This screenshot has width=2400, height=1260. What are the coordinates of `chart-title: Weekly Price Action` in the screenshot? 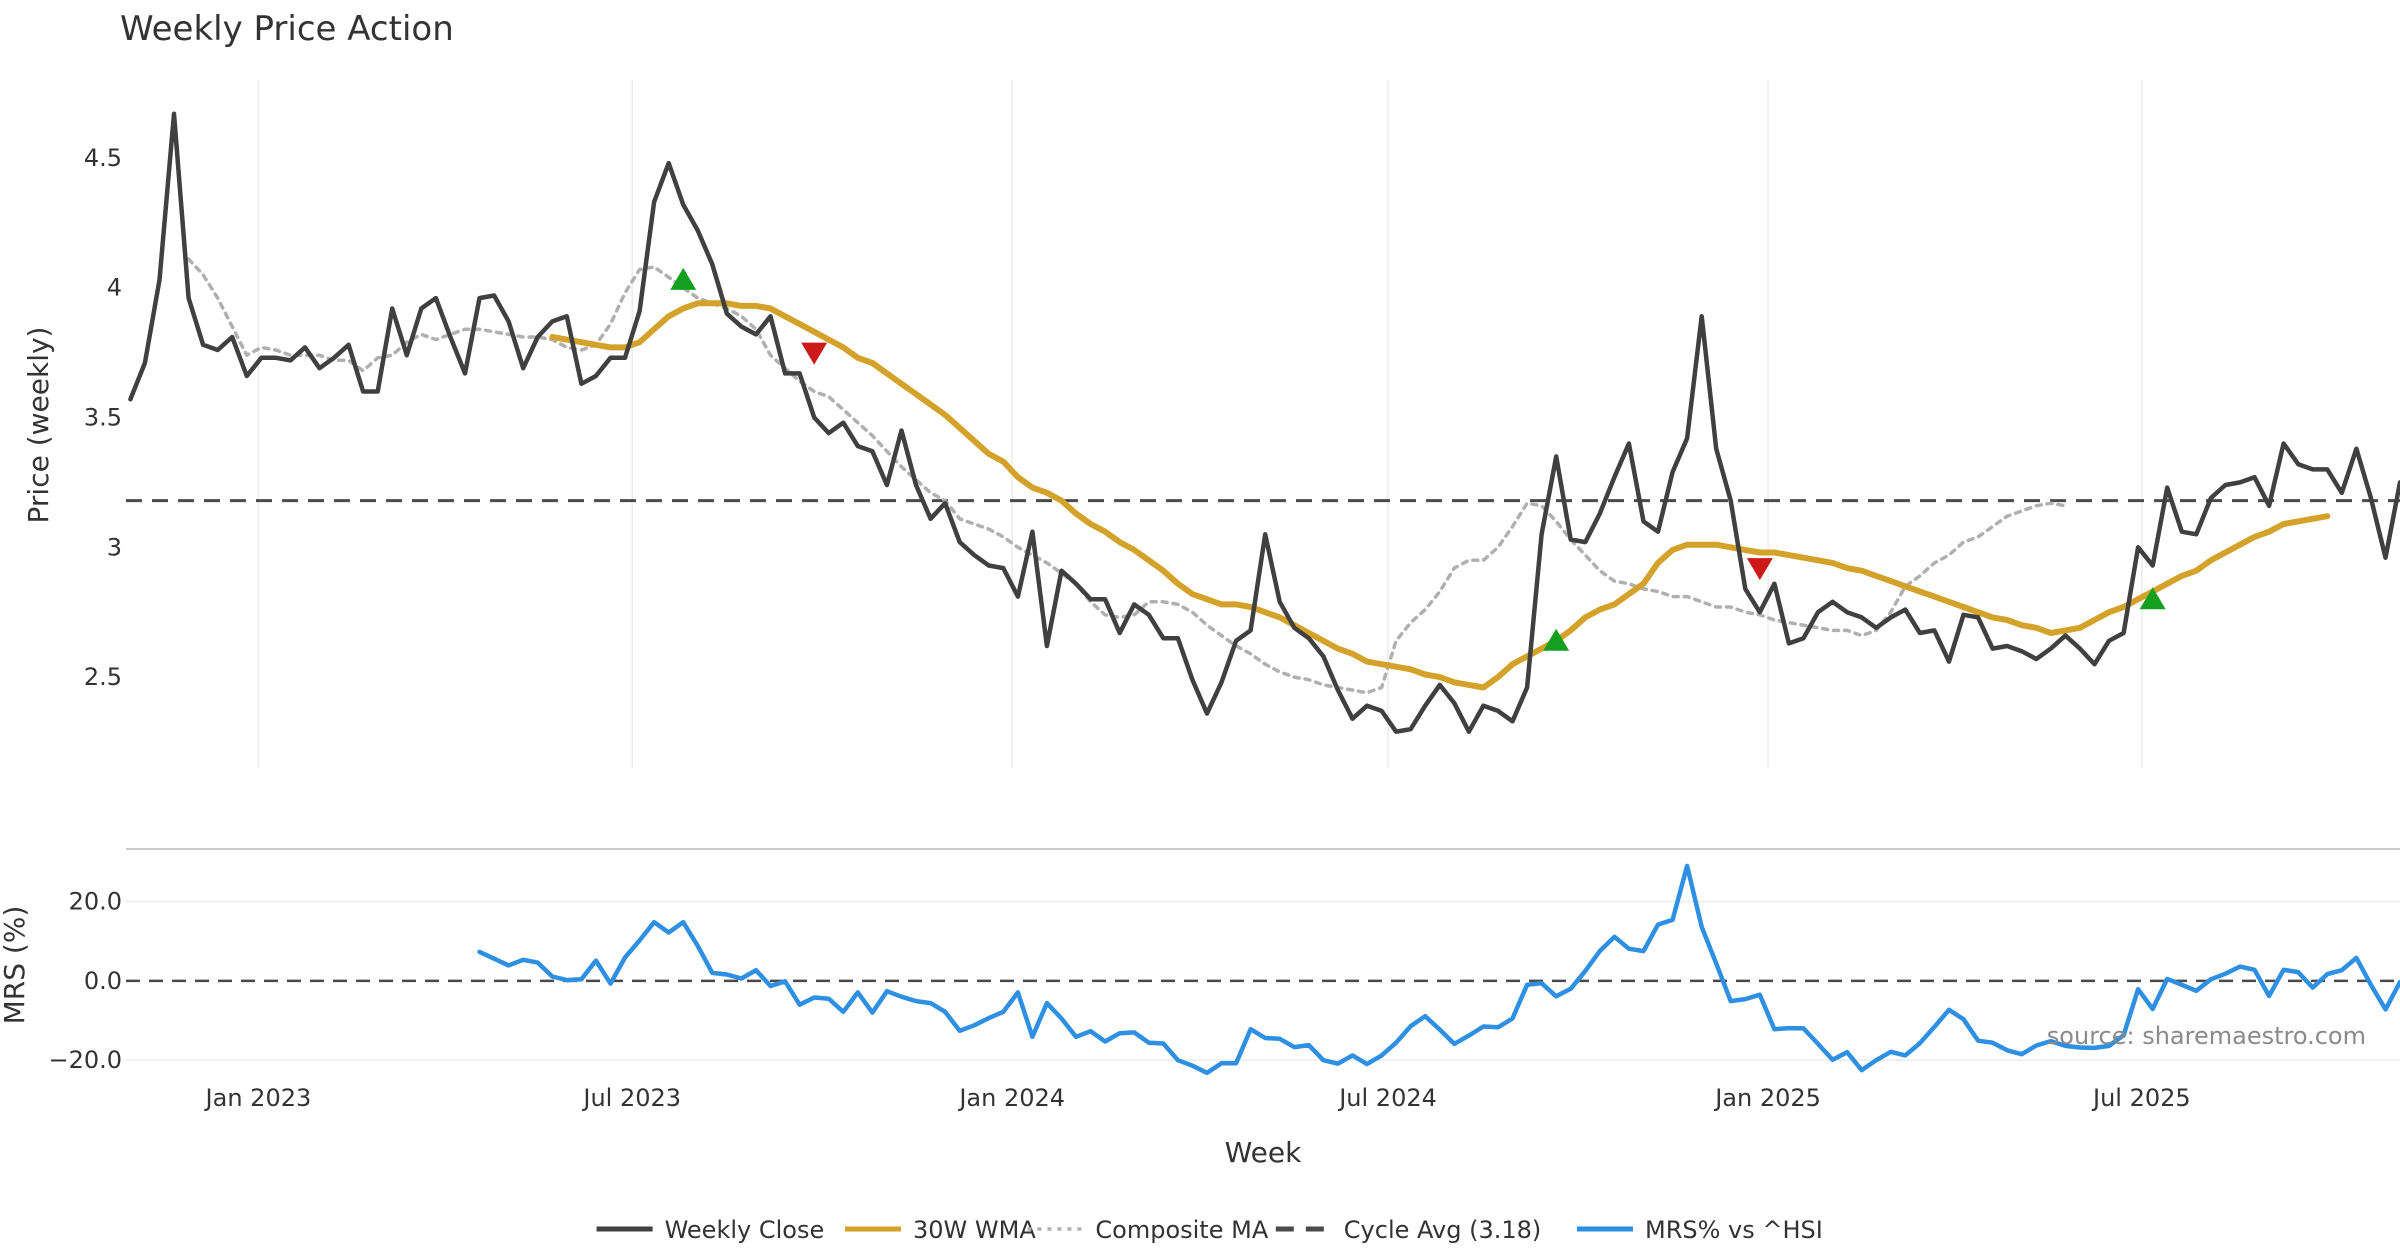 It's located at (287, 29).